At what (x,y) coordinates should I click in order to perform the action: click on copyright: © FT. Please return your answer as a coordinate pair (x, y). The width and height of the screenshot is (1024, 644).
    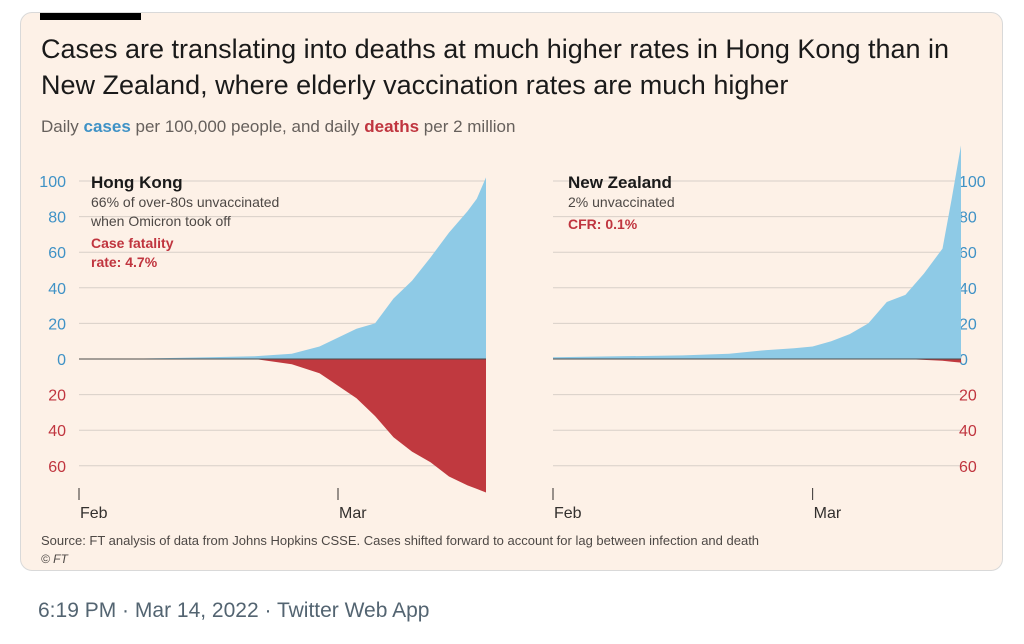
    Looking at the image, I should click on (54, 559).